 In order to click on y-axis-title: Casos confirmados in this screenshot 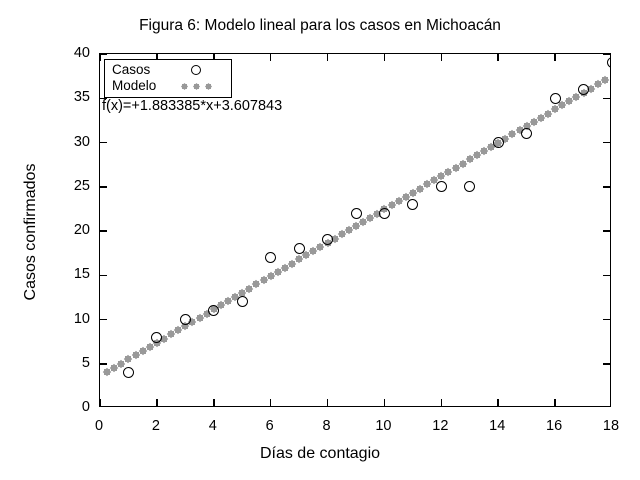, I will do `click(30, 232)`.